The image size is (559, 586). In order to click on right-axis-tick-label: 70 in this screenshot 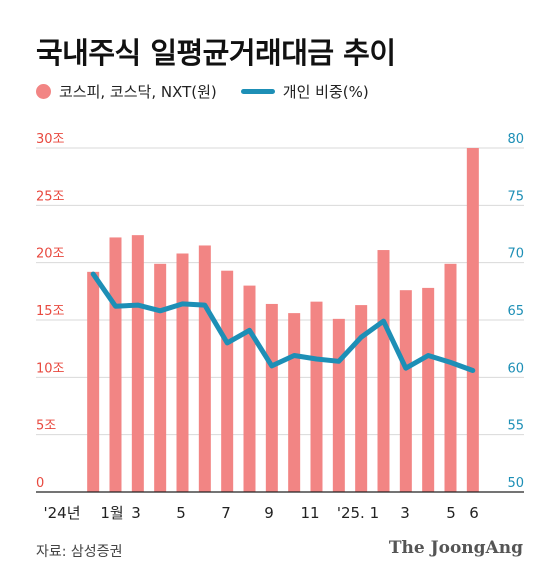, I will do `click(515, 254)`.